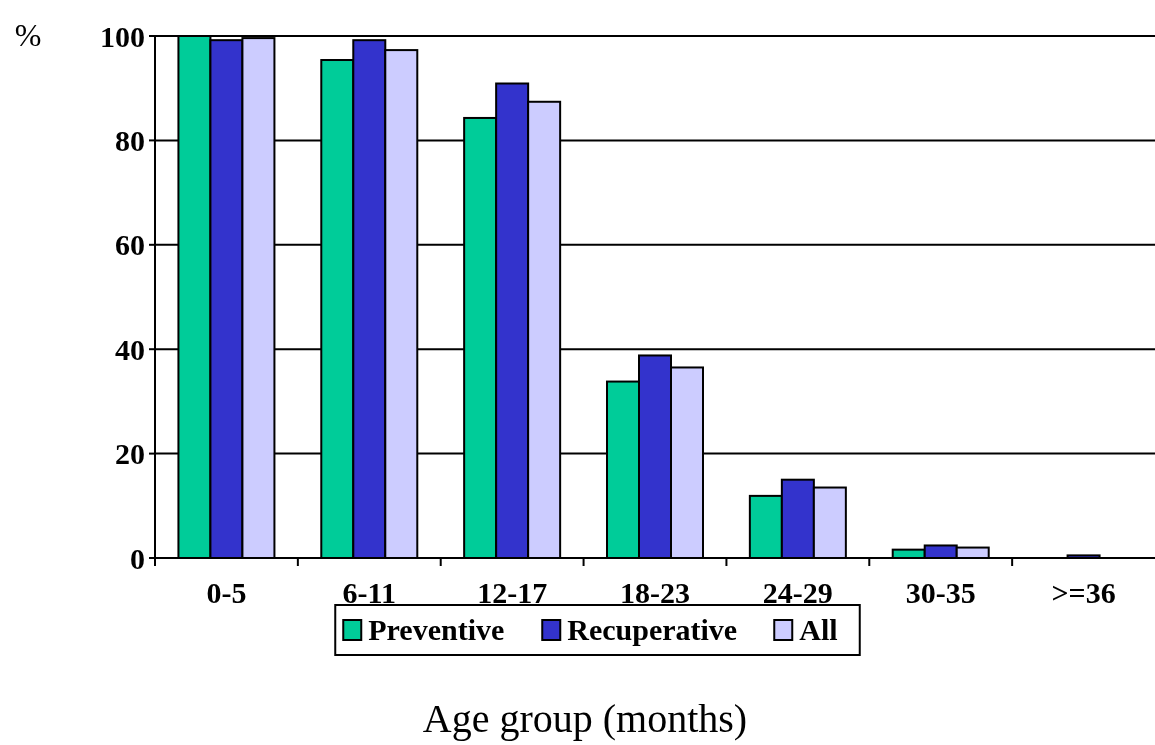 The image size is (1155, 745). What do you see at coordinates (512, 592) in the screenshot?
I see `x-tick-label: 12-17` at bounding box center [512, 592].